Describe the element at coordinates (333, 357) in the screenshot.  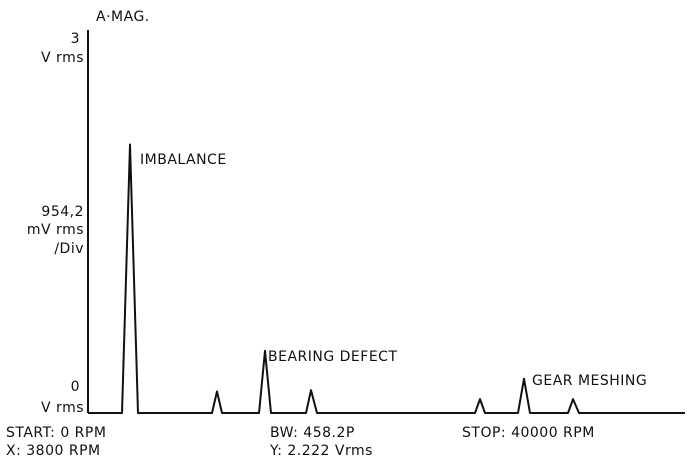
I see `annotation: BEARING DEFECT` at that location.